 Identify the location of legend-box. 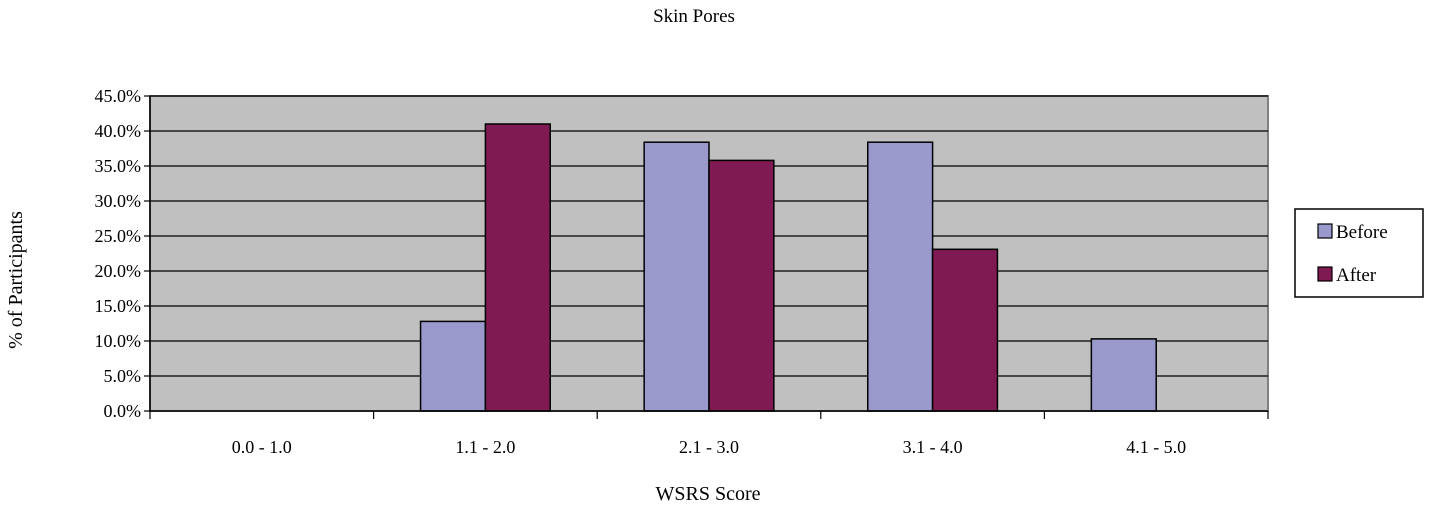
(1359, 253).